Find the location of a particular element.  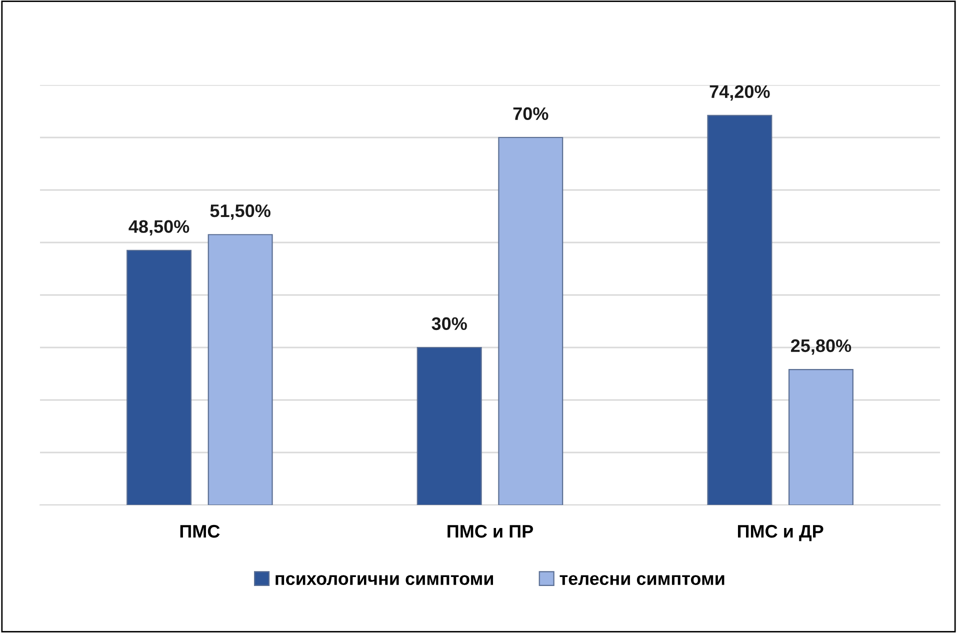

data-label: 30% is located at coordinates (449, 323).